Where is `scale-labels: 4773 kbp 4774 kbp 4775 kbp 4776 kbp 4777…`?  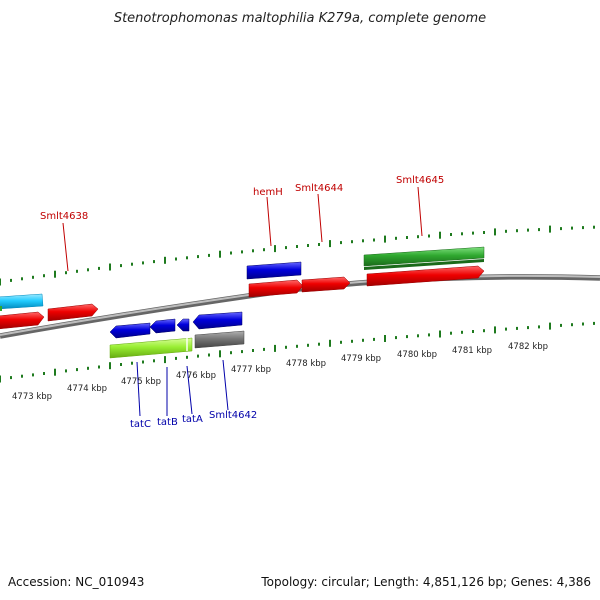
scale-labels: 4773 kbp 4774 kbp 4775 kbp 4776 kbp 4777… is located at coordinates (280, 372).